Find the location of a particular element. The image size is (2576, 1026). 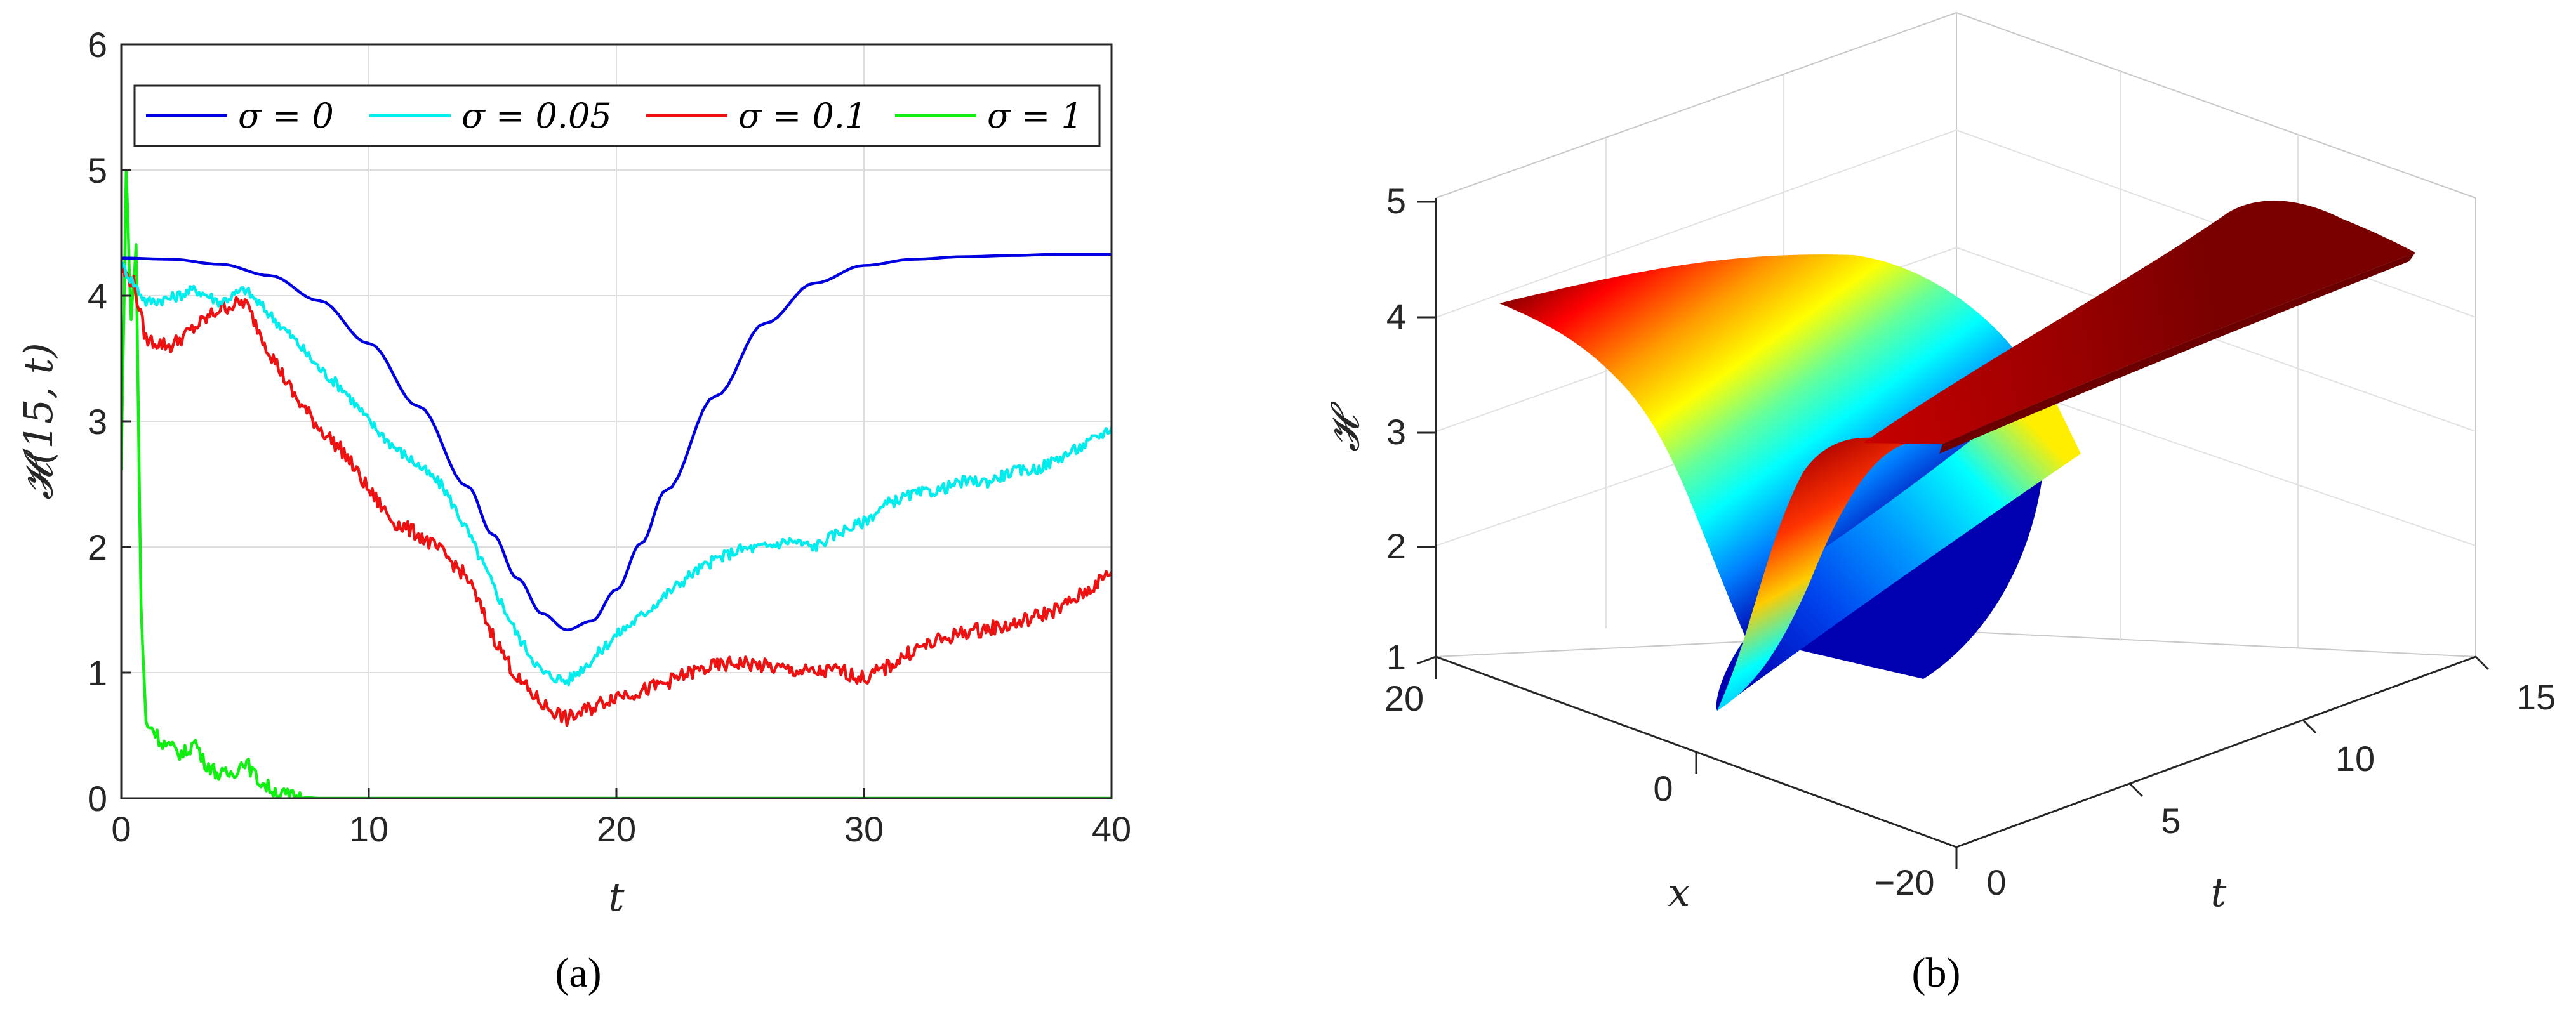

surface-front-wall is located at coordinates (1898, 546).